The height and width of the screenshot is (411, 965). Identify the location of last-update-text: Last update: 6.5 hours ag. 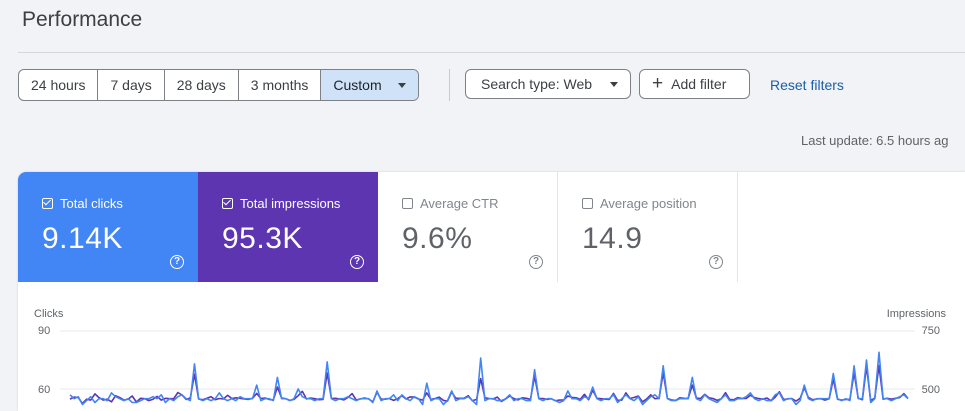
(875, 140).